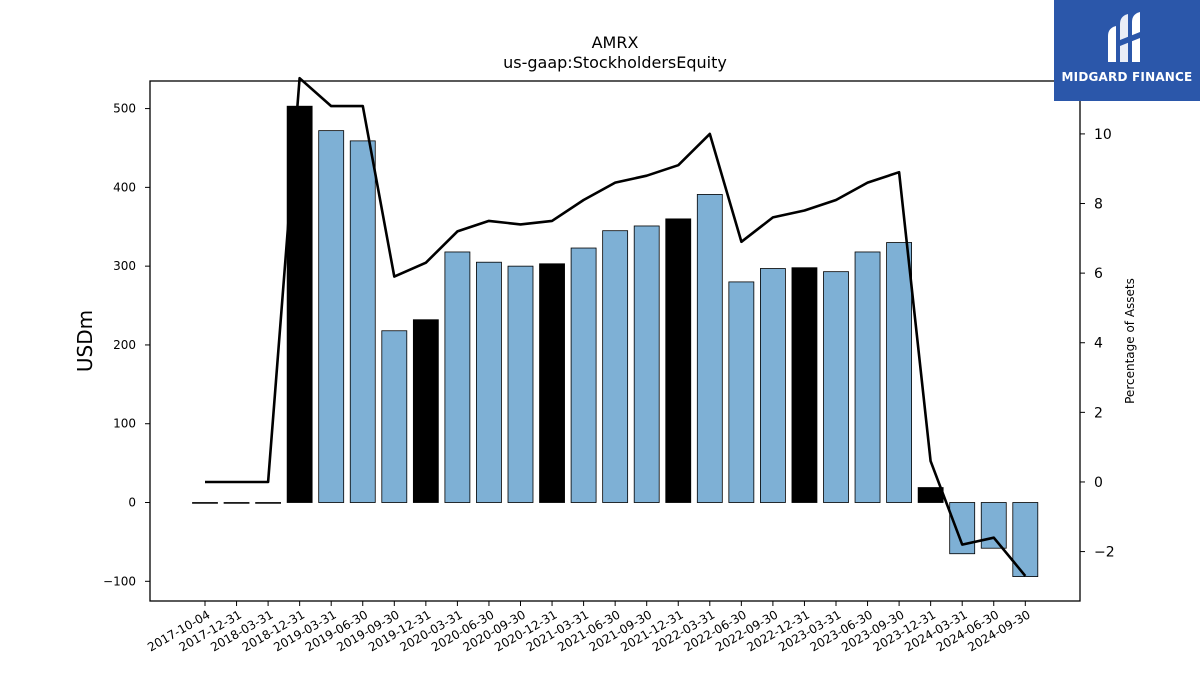 This screenshot has width=1200, height=675. Describe the element at coordinates (85, 341) in the screenshot. I see `y-axis-label: USDm` at that location.